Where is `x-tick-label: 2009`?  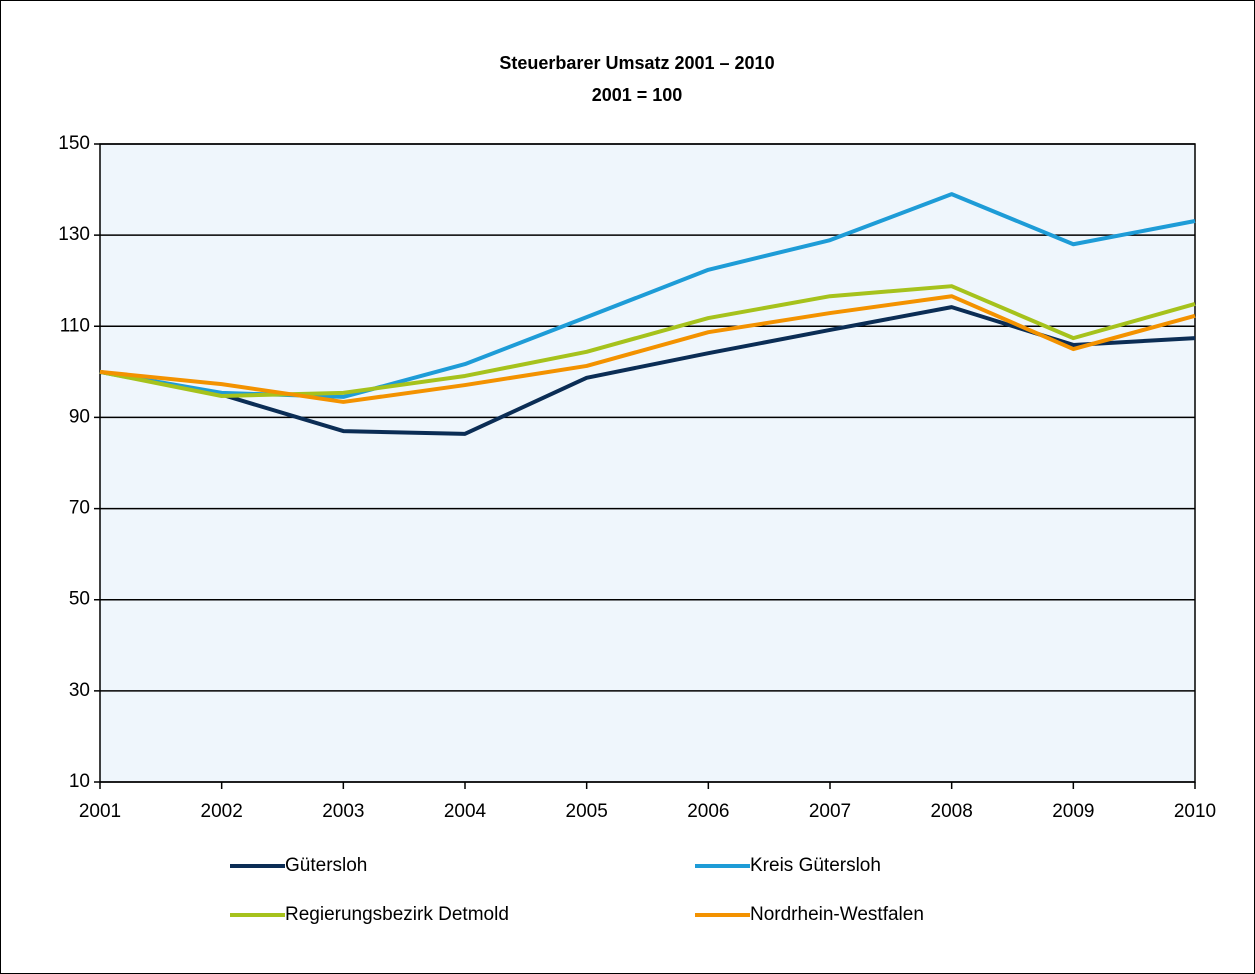 x-tick-label: 2009 is located at coordinates (1073, 811).